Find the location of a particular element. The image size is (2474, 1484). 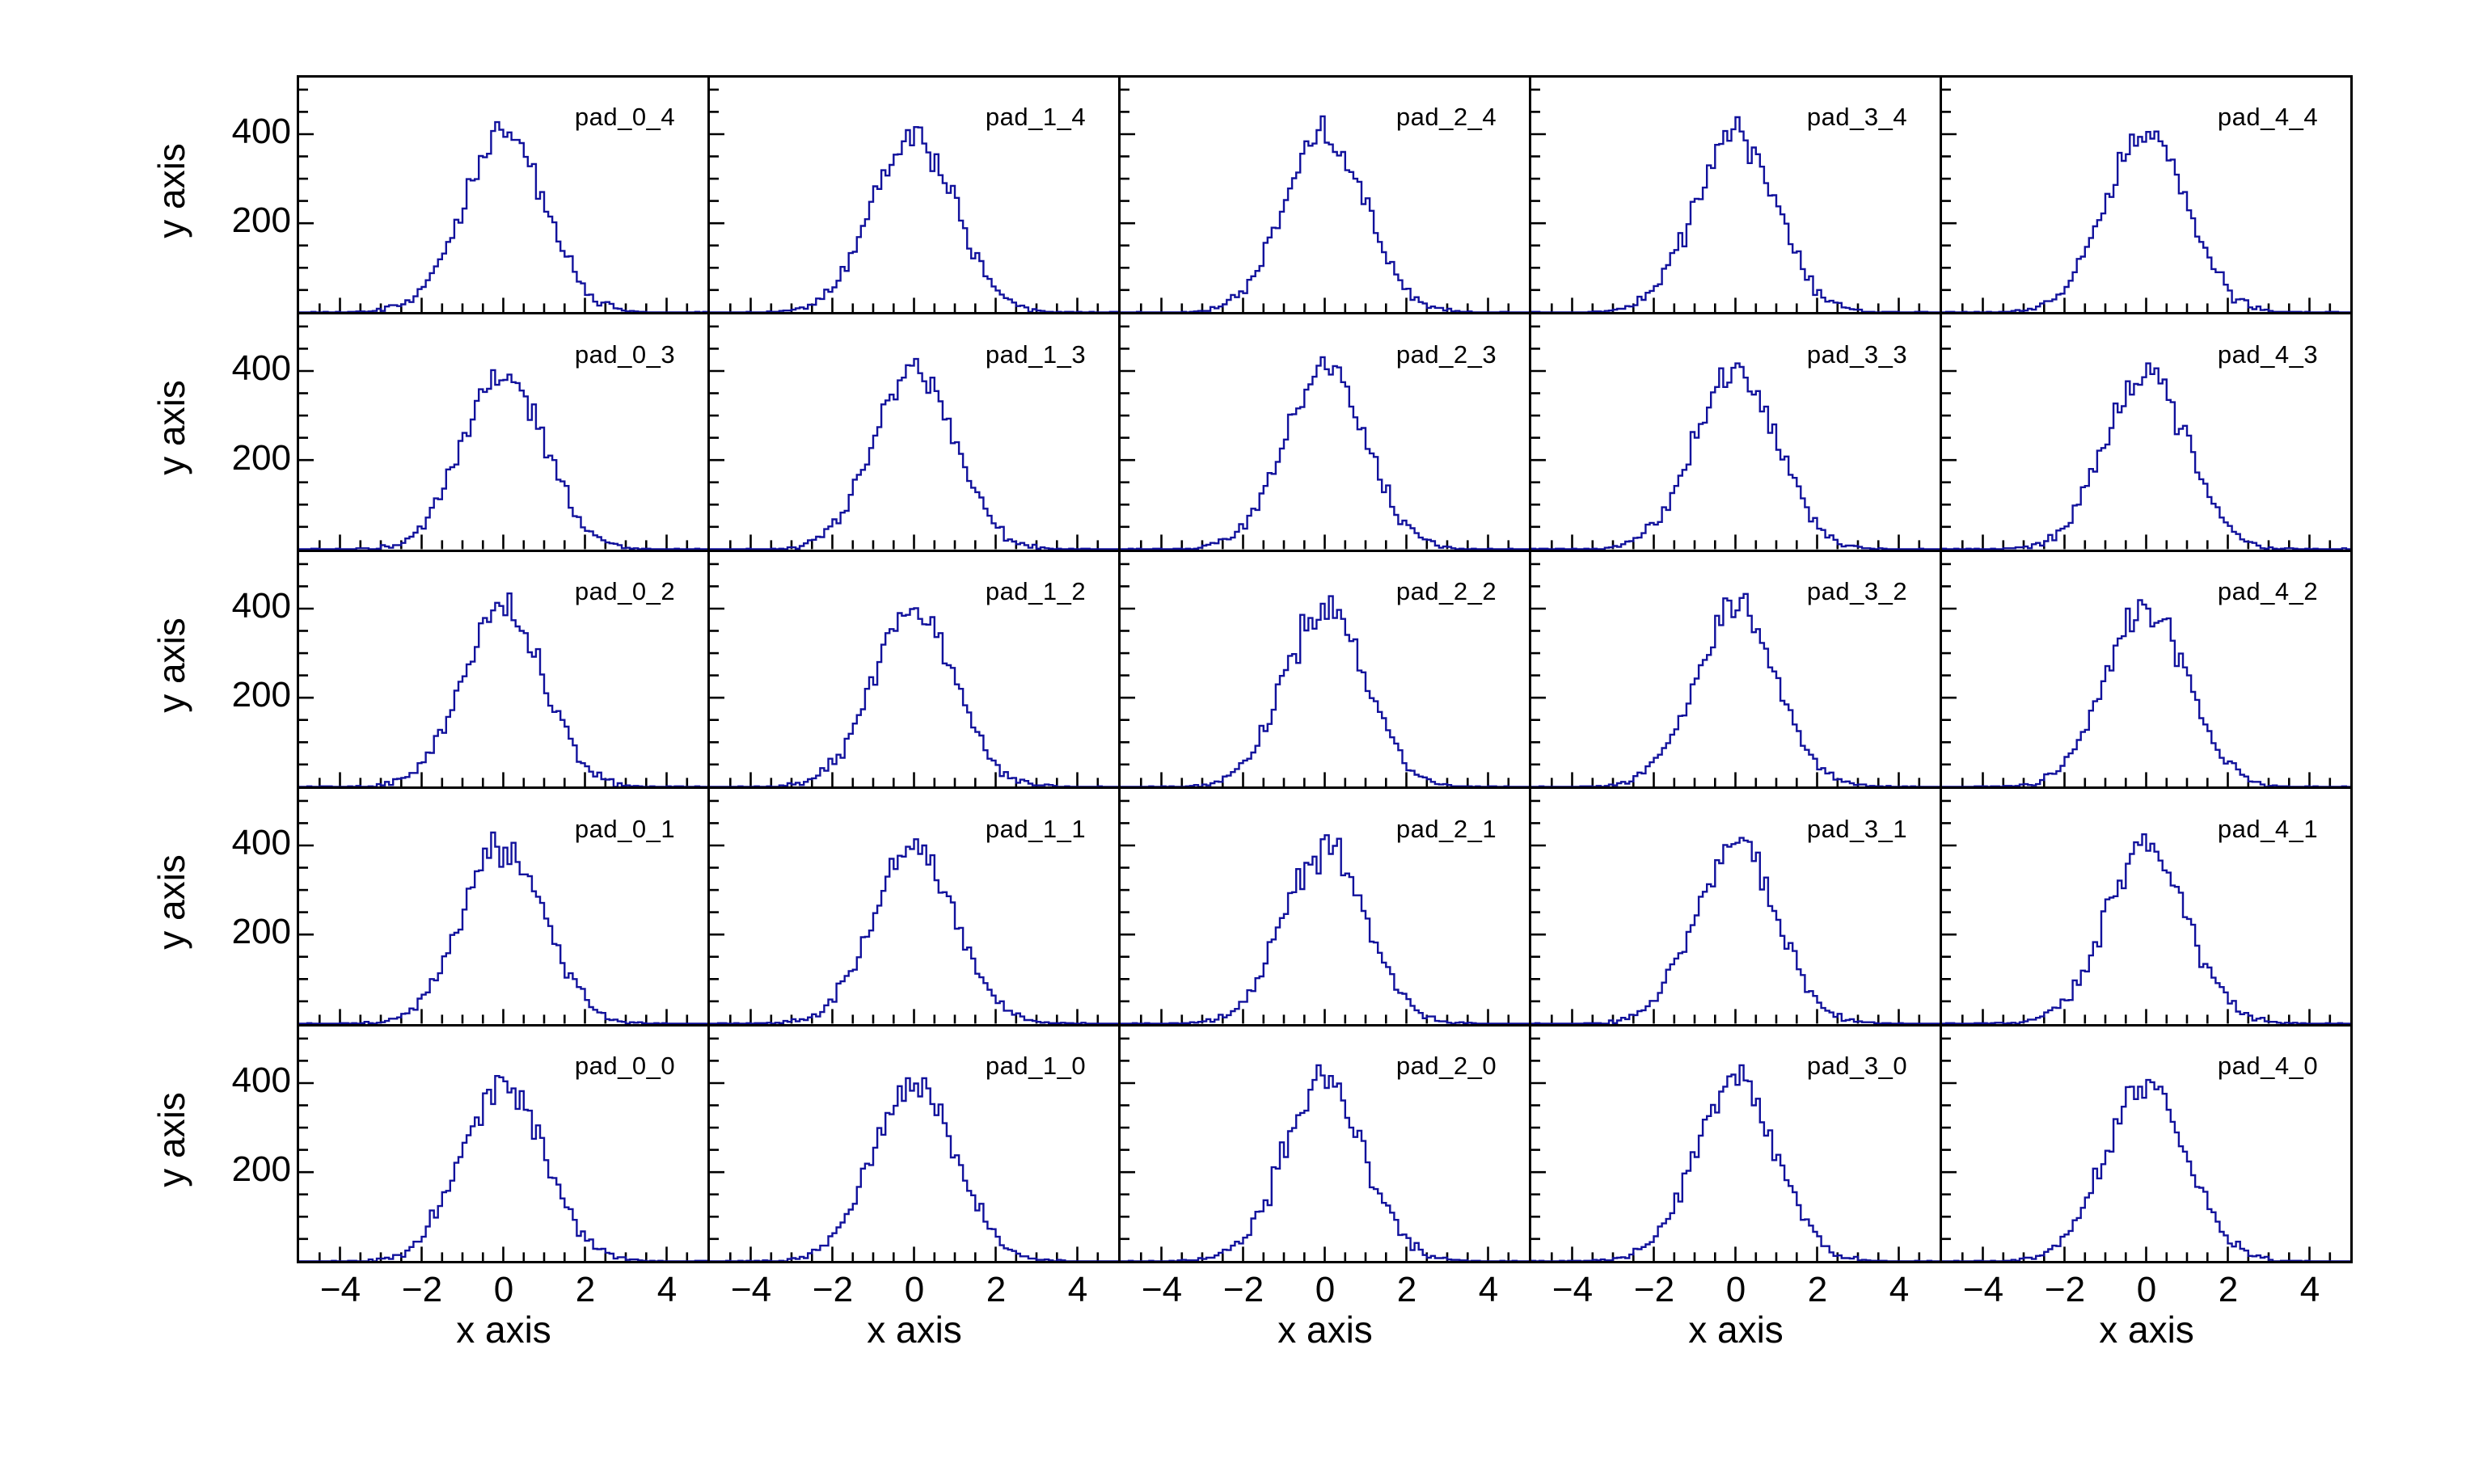

pad-label: pad_2_4 is located at coordinates (1446, 117).